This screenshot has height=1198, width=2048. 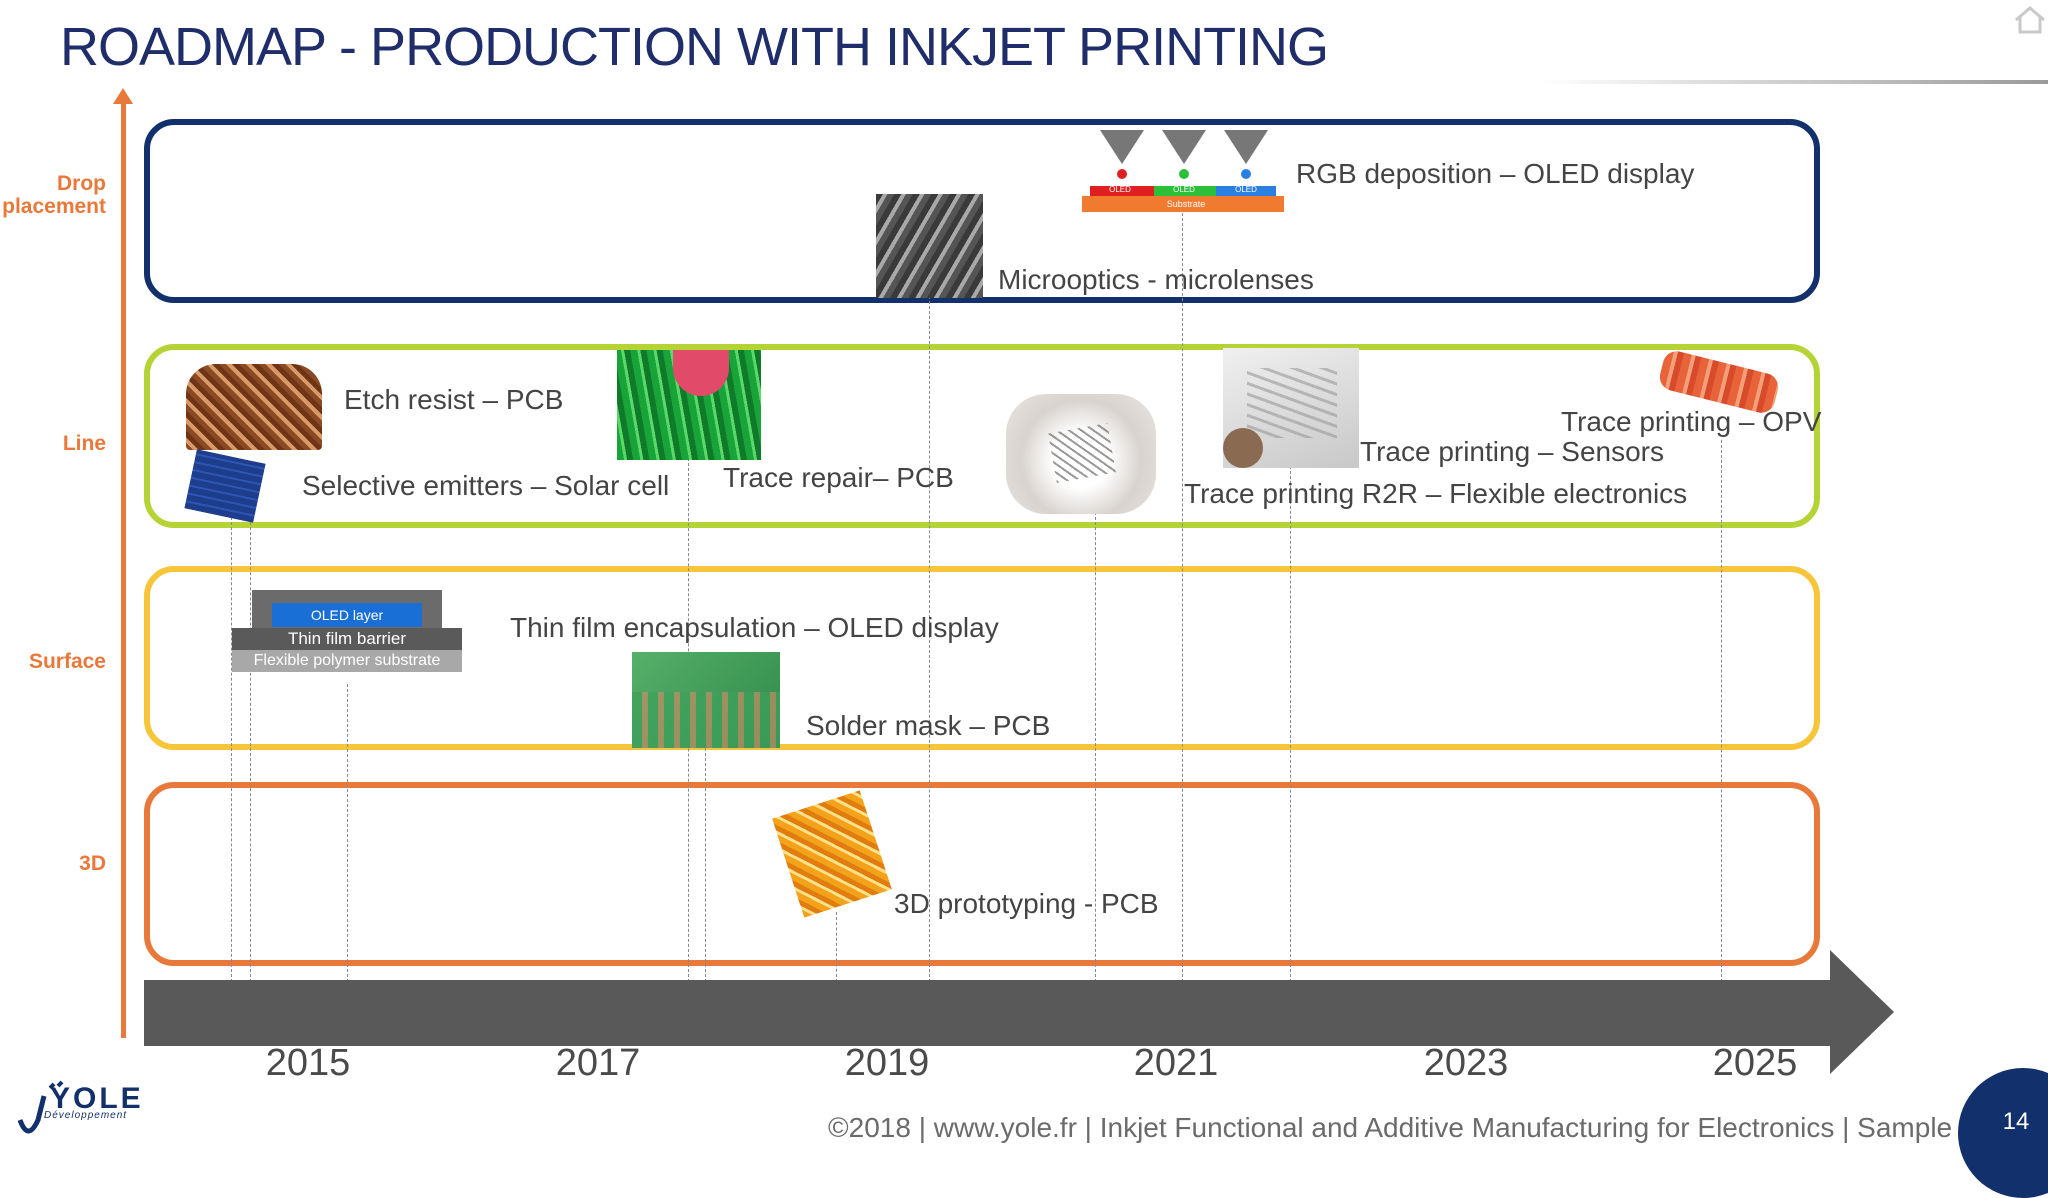 I want to click on item-rgb-deposition: RGB deposition – OLED display, so click(x=1495, y=173).